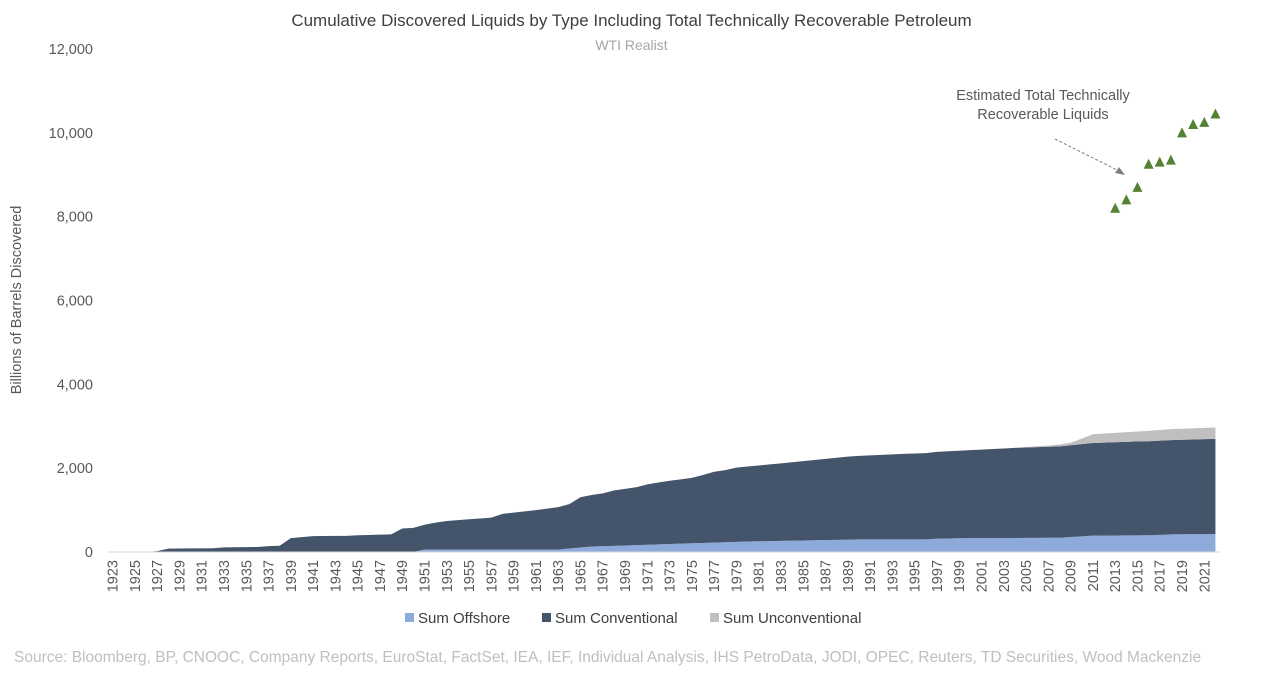  Describe the element at coordinates (75, 302) in the screenshot. I see `y-tick-label: 6,000` at that location.